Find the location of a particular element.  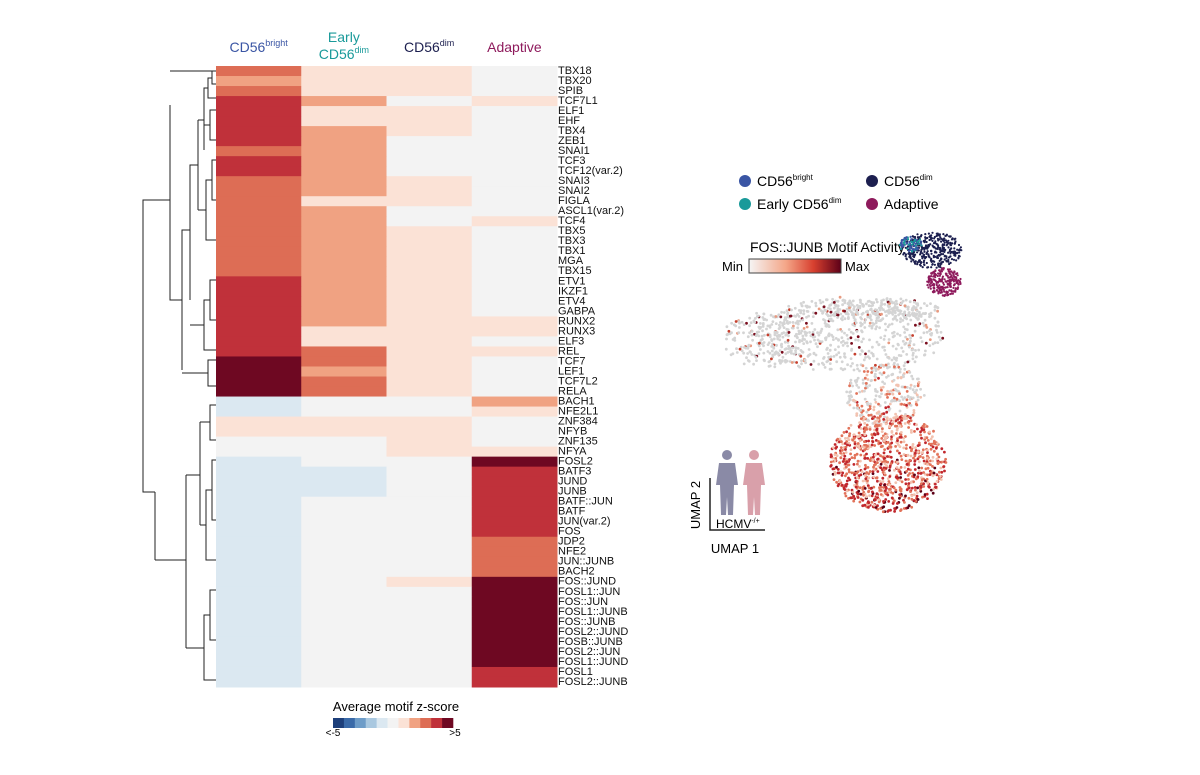

row-label: NFYB is located at coordinates (572, 431).